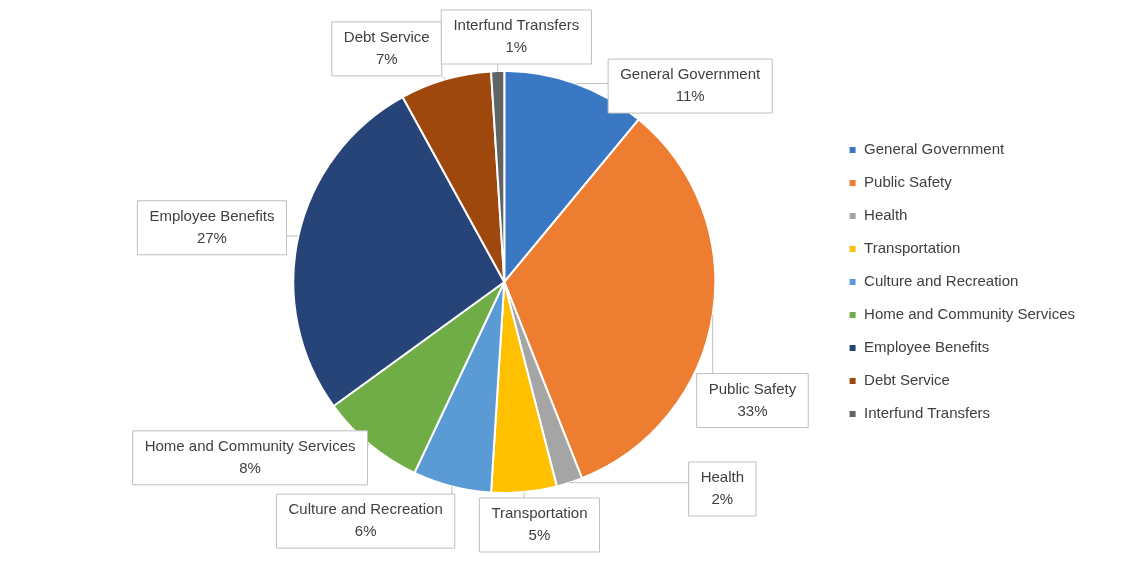  Describe the element at coordinates (250, 445) in the screenshot. I see `slice-label: Home and Community Services` at that location.